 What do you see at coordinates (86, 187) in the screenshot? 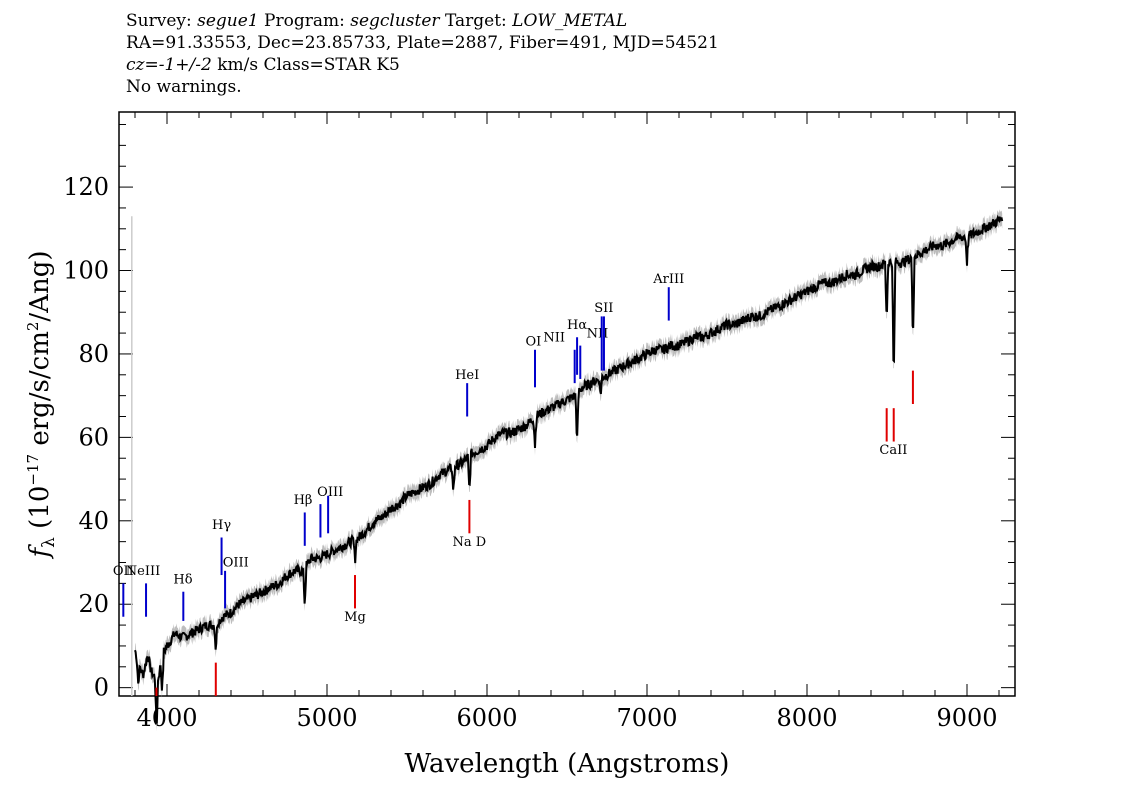
I see `y-tick-label: 120` at bounding box center [86, 187].